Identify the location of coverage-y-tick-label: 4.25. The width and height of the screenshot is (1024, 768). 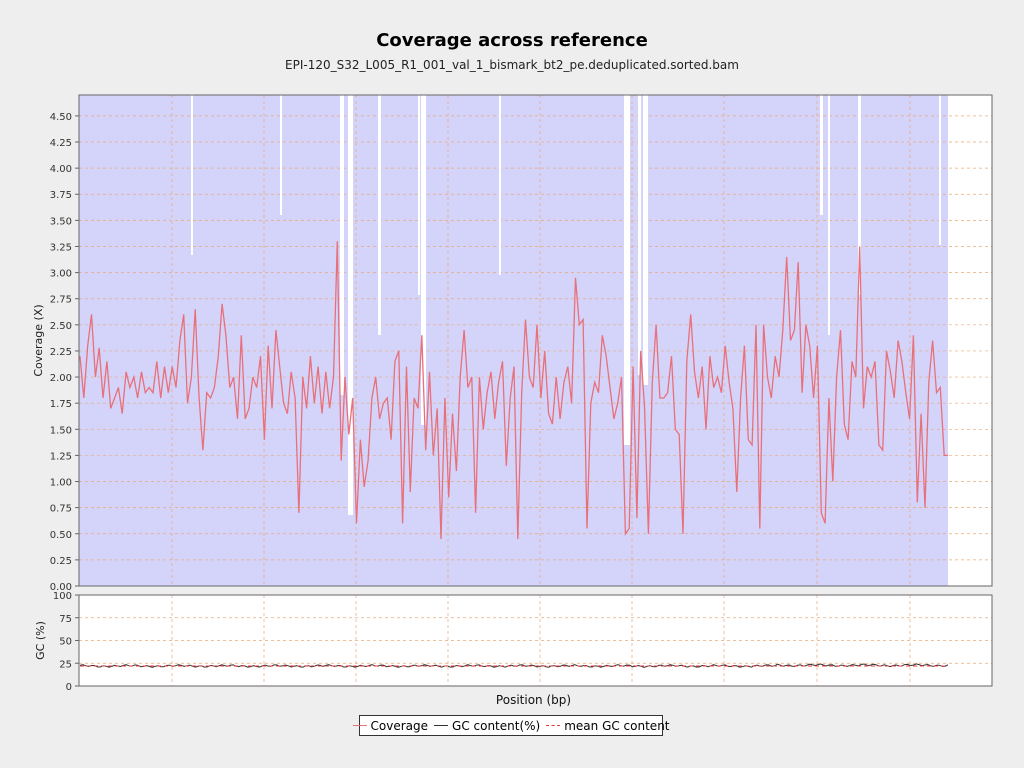
(61, 143).